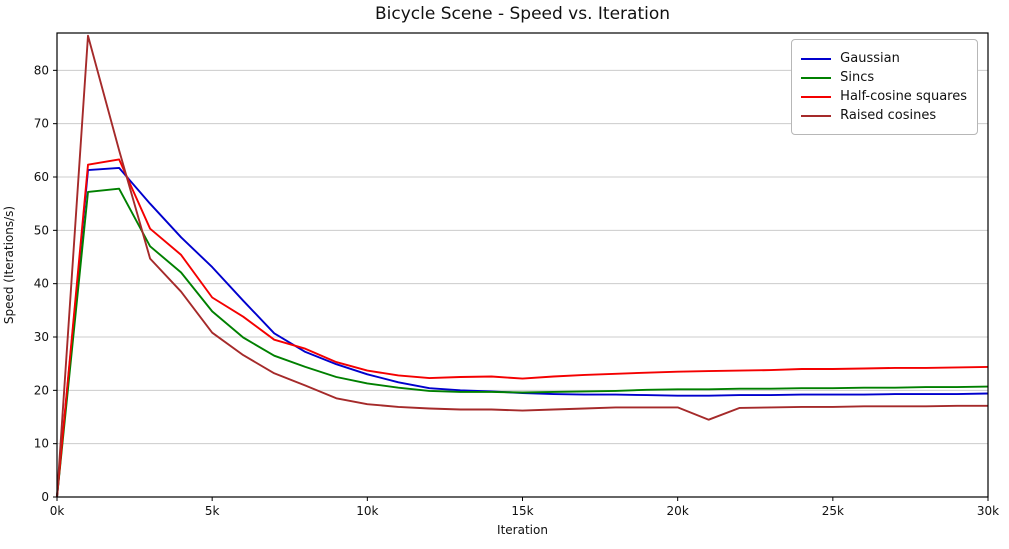 The image size is (1009, 549). I want to click on legend-item: Gaussian, so click(884, 58).